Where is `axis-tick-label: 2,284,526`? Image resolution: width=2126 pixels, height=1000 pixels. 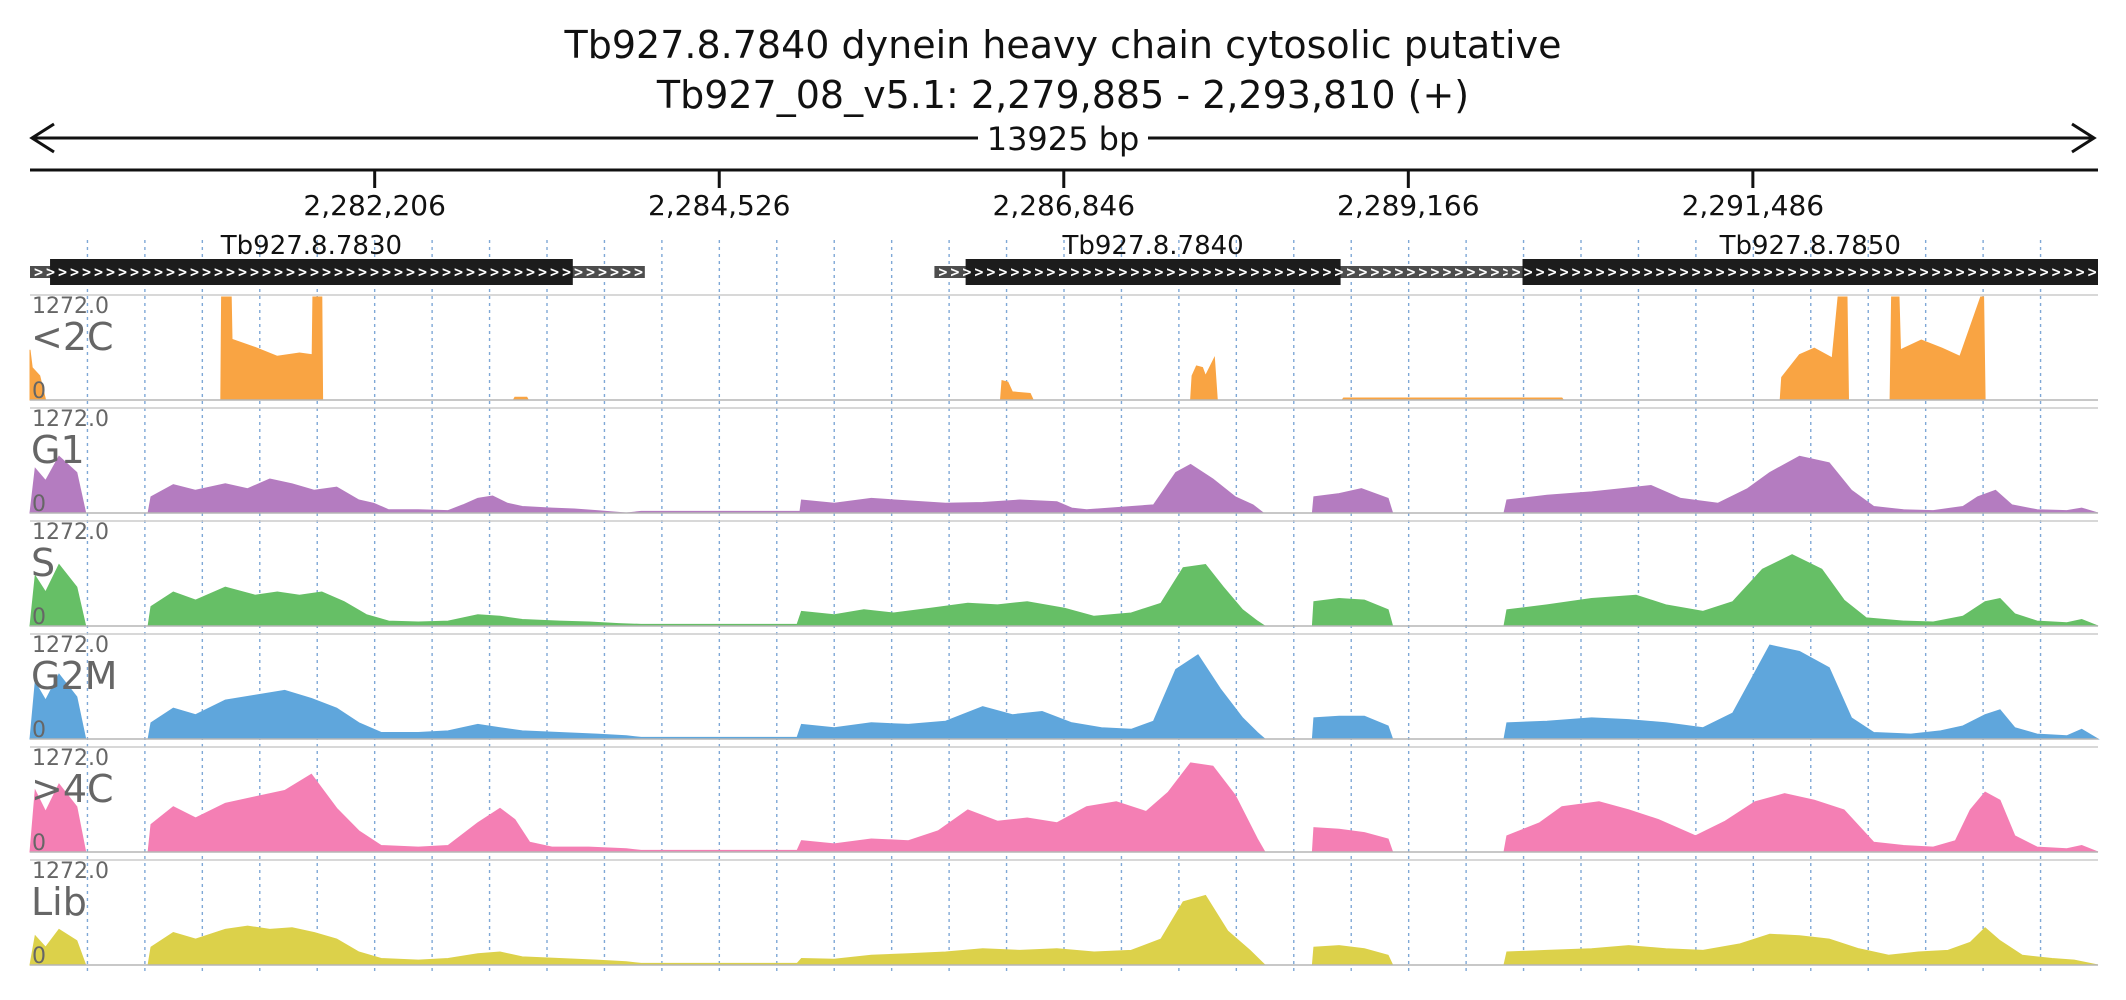
axis-tick-label: 2,284,526 is located at coordinates (719, 205).